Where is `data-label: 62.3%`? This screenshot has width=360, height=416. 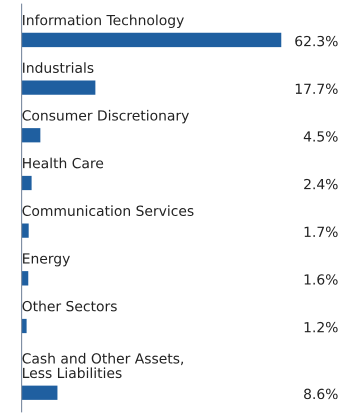 data-label: 62.3% is located at coordinates (316, 41).